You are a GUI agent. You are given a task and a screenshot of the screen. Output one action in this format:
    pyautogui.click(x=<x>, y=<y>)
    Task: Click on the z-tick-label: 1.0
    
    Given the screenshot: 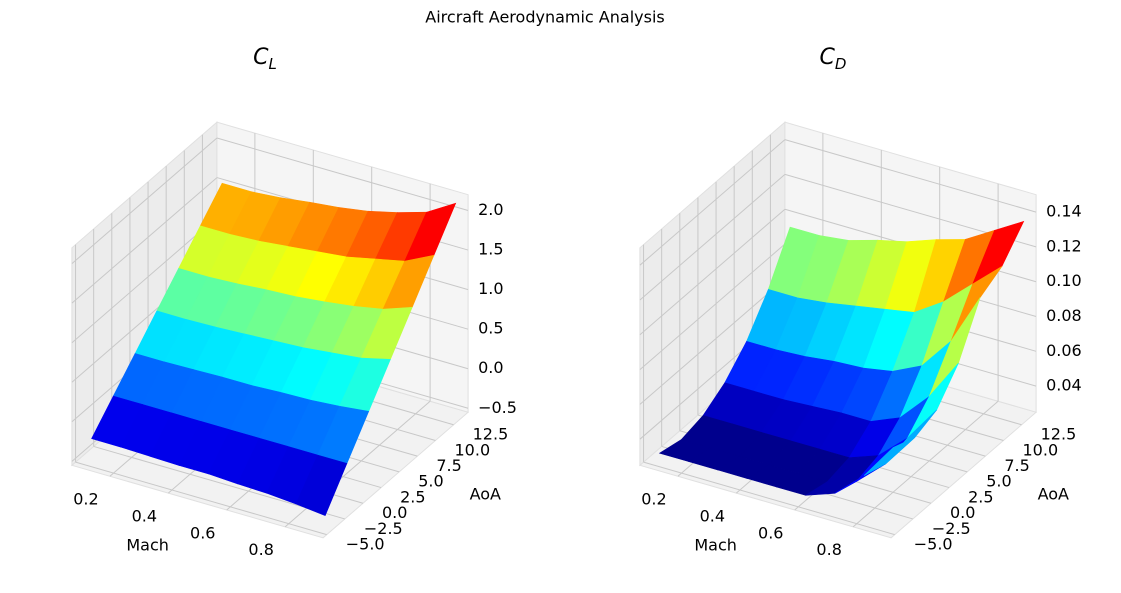 What is the action you would take?
    pyautogui.click(x=490, y=288)
    